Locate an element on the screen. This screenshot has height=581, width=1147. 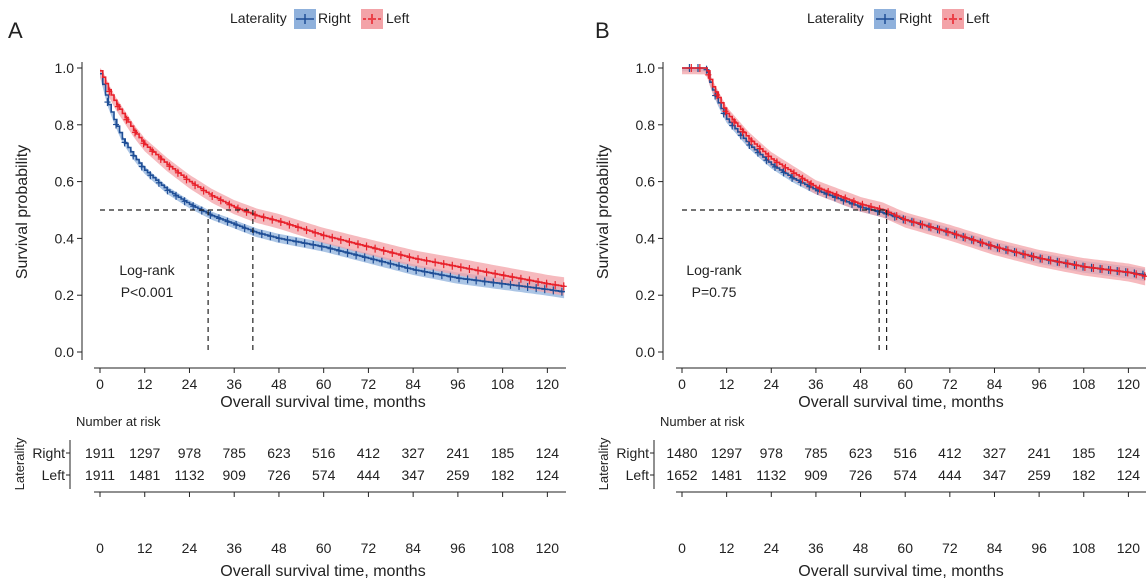
x-tick-label: 84 is located at coordinates (995, 384).